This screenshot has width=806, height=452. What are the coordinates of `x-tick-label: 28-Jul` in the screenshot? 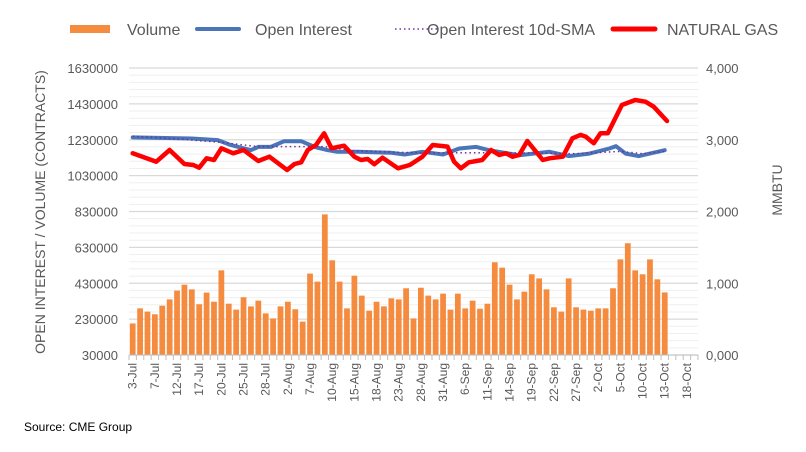 It's located at (266, 379).